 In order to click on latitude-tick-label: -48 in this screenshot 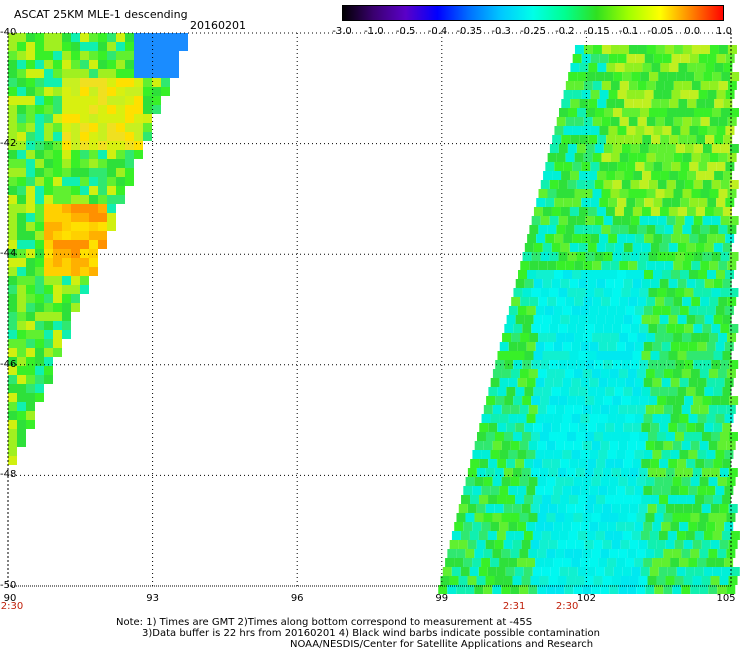, I will do `click(8, 475)`.